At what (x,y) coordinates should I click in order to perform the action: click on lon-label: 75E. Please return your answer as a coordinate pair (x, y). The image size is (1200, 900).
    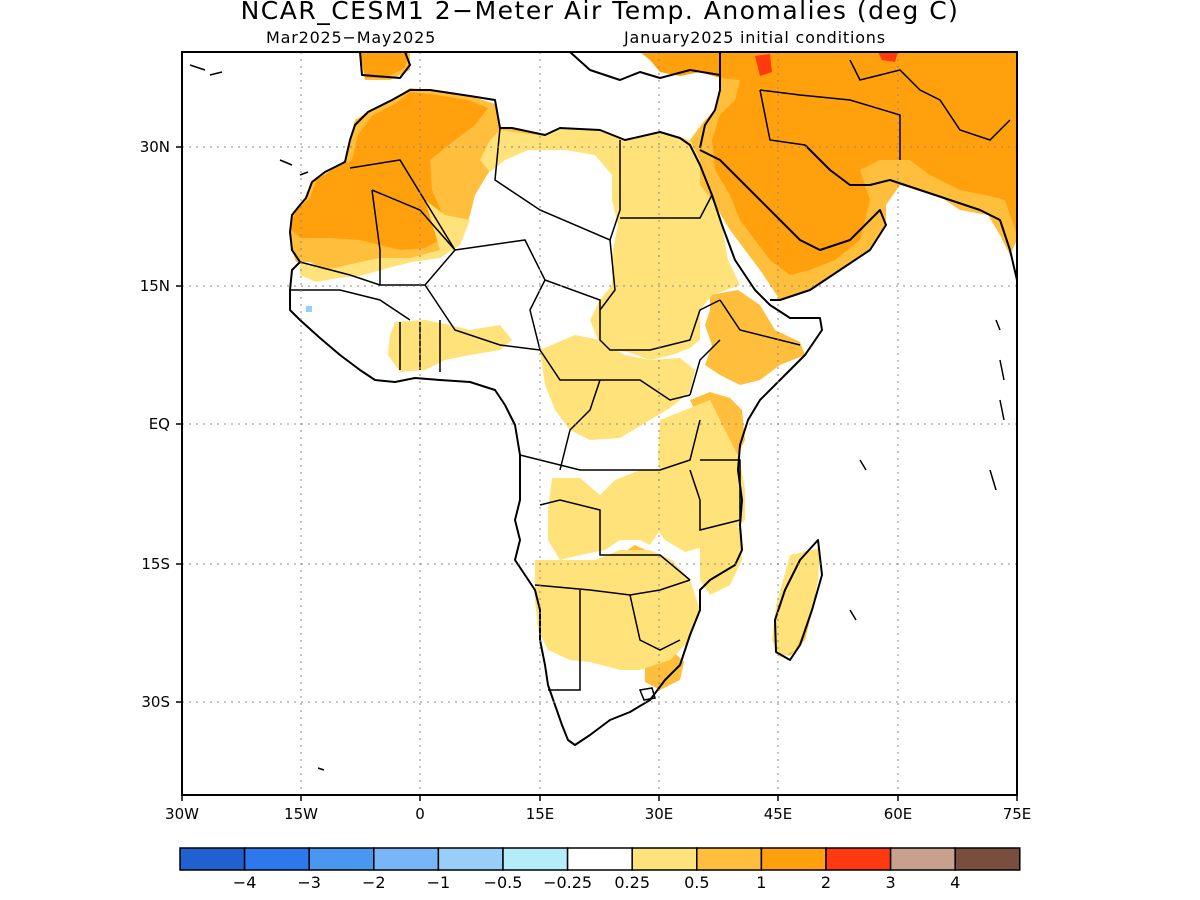
    Looking at the image, I should click on (1017, 814).